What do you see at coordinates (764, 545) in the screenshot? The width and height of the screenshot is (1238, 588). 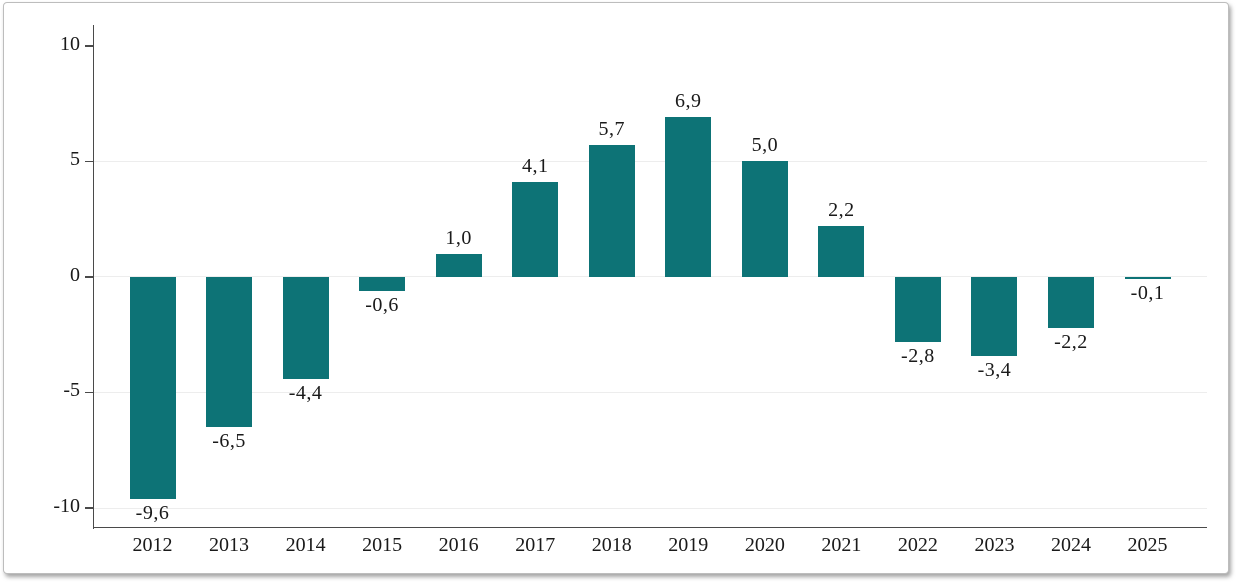 I see `x-tick-label: 2020` at bounding box center [764, 545].